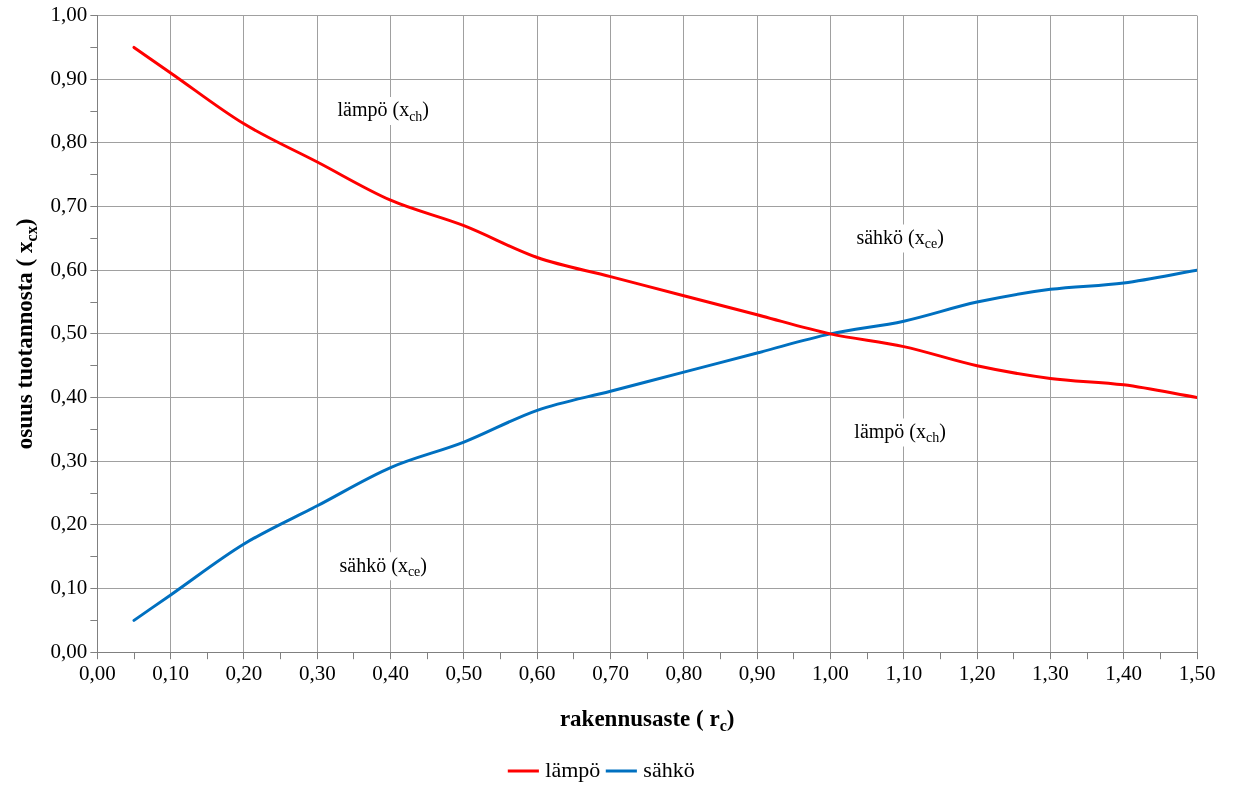 The width and height of the screenshot is (1235, 796). What do you see at coordinates (317, 673) in the screenshot?
I see `x-tick-label: 0,30` at bounding box center [317, 673].